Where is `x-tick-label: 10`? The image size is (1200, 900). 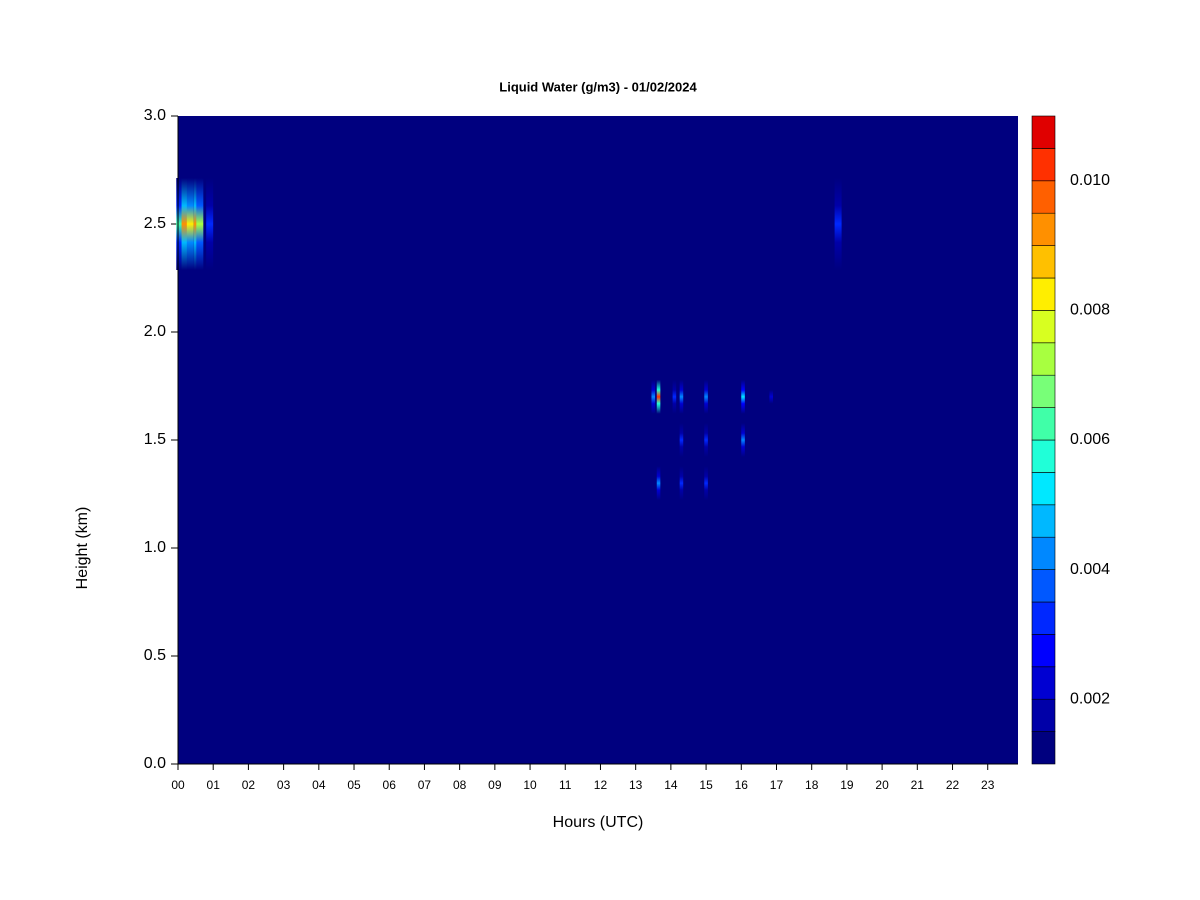
x-tick-label: 10 is located at coordinates (530, 785).